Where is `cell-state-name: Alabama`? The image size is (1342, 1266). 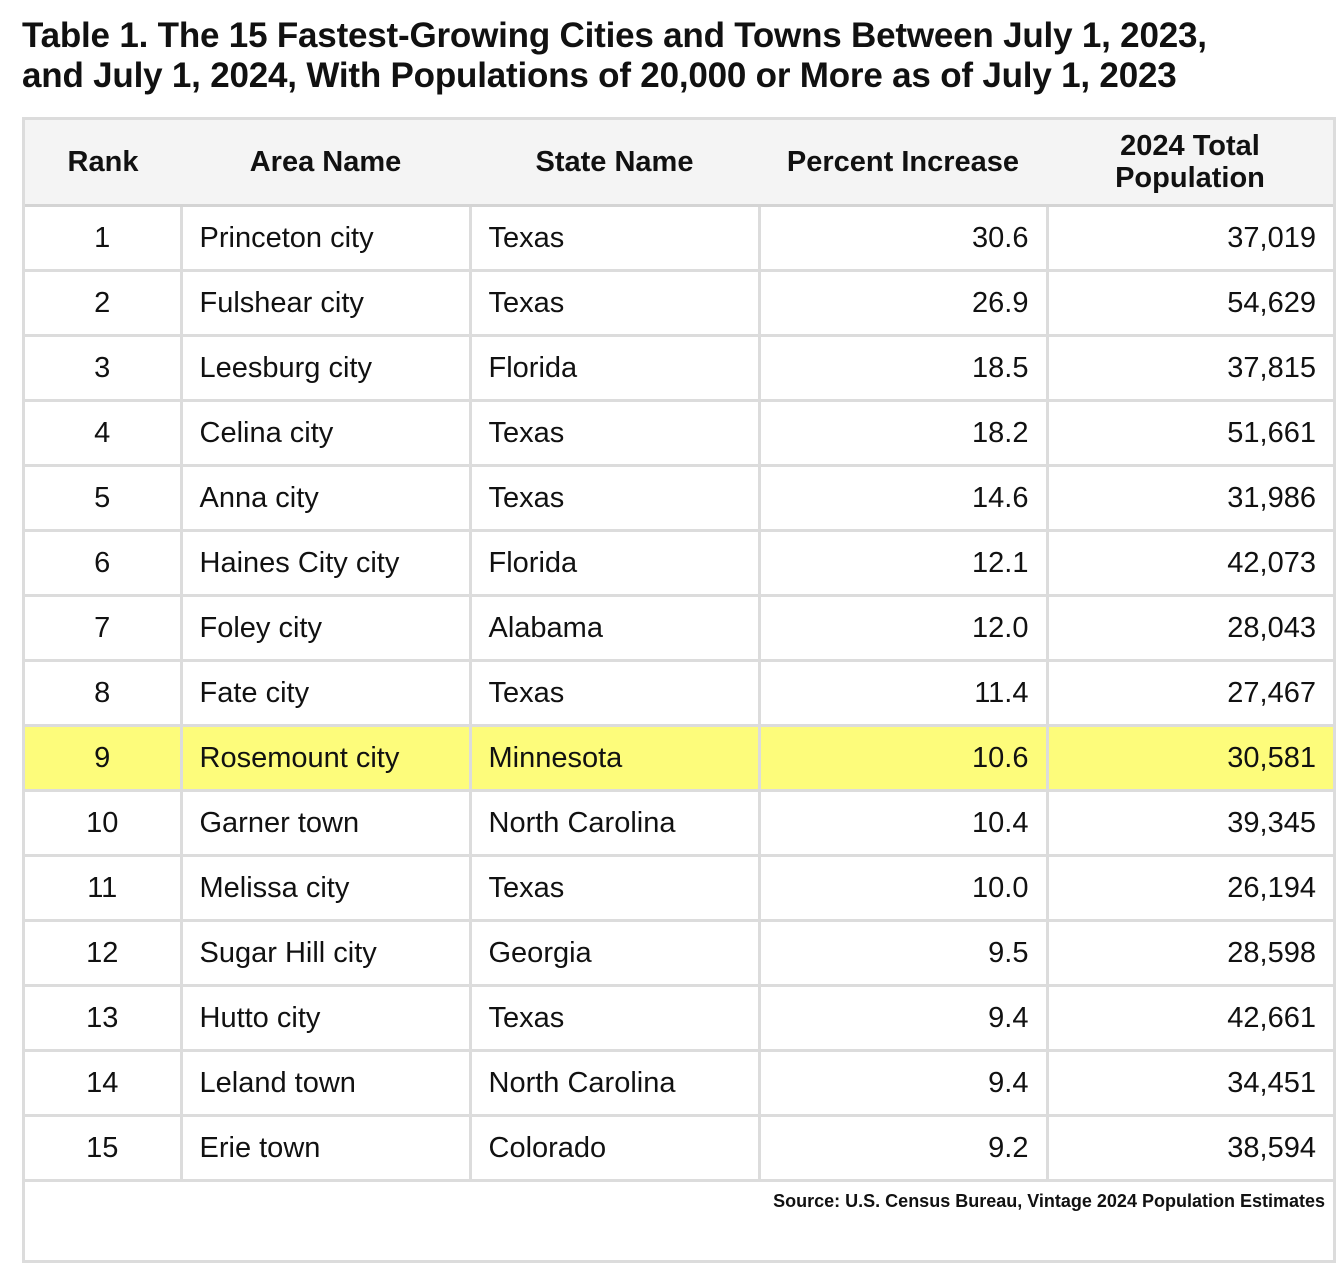
cell-state-name: Alabama is located at coordinates (613, 627).